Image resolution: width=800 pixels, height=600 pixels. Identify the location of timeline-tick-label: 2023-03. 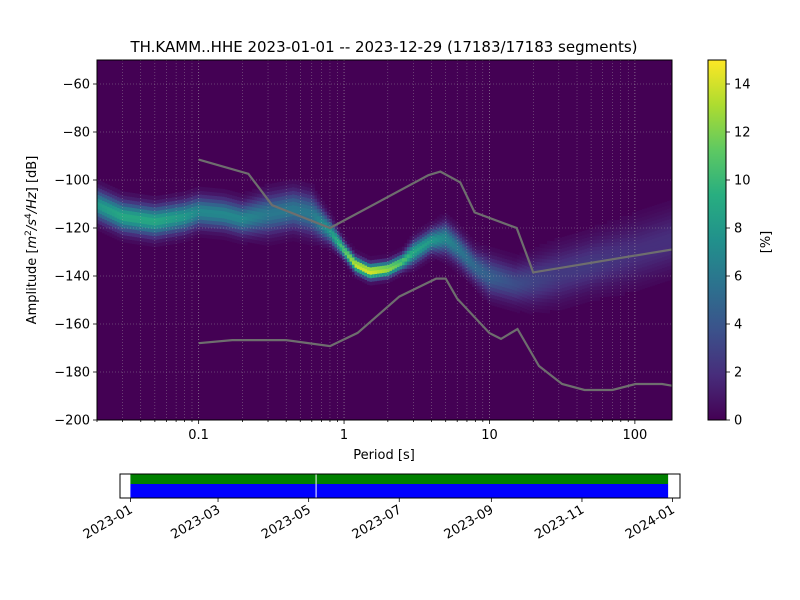
(195, 522).